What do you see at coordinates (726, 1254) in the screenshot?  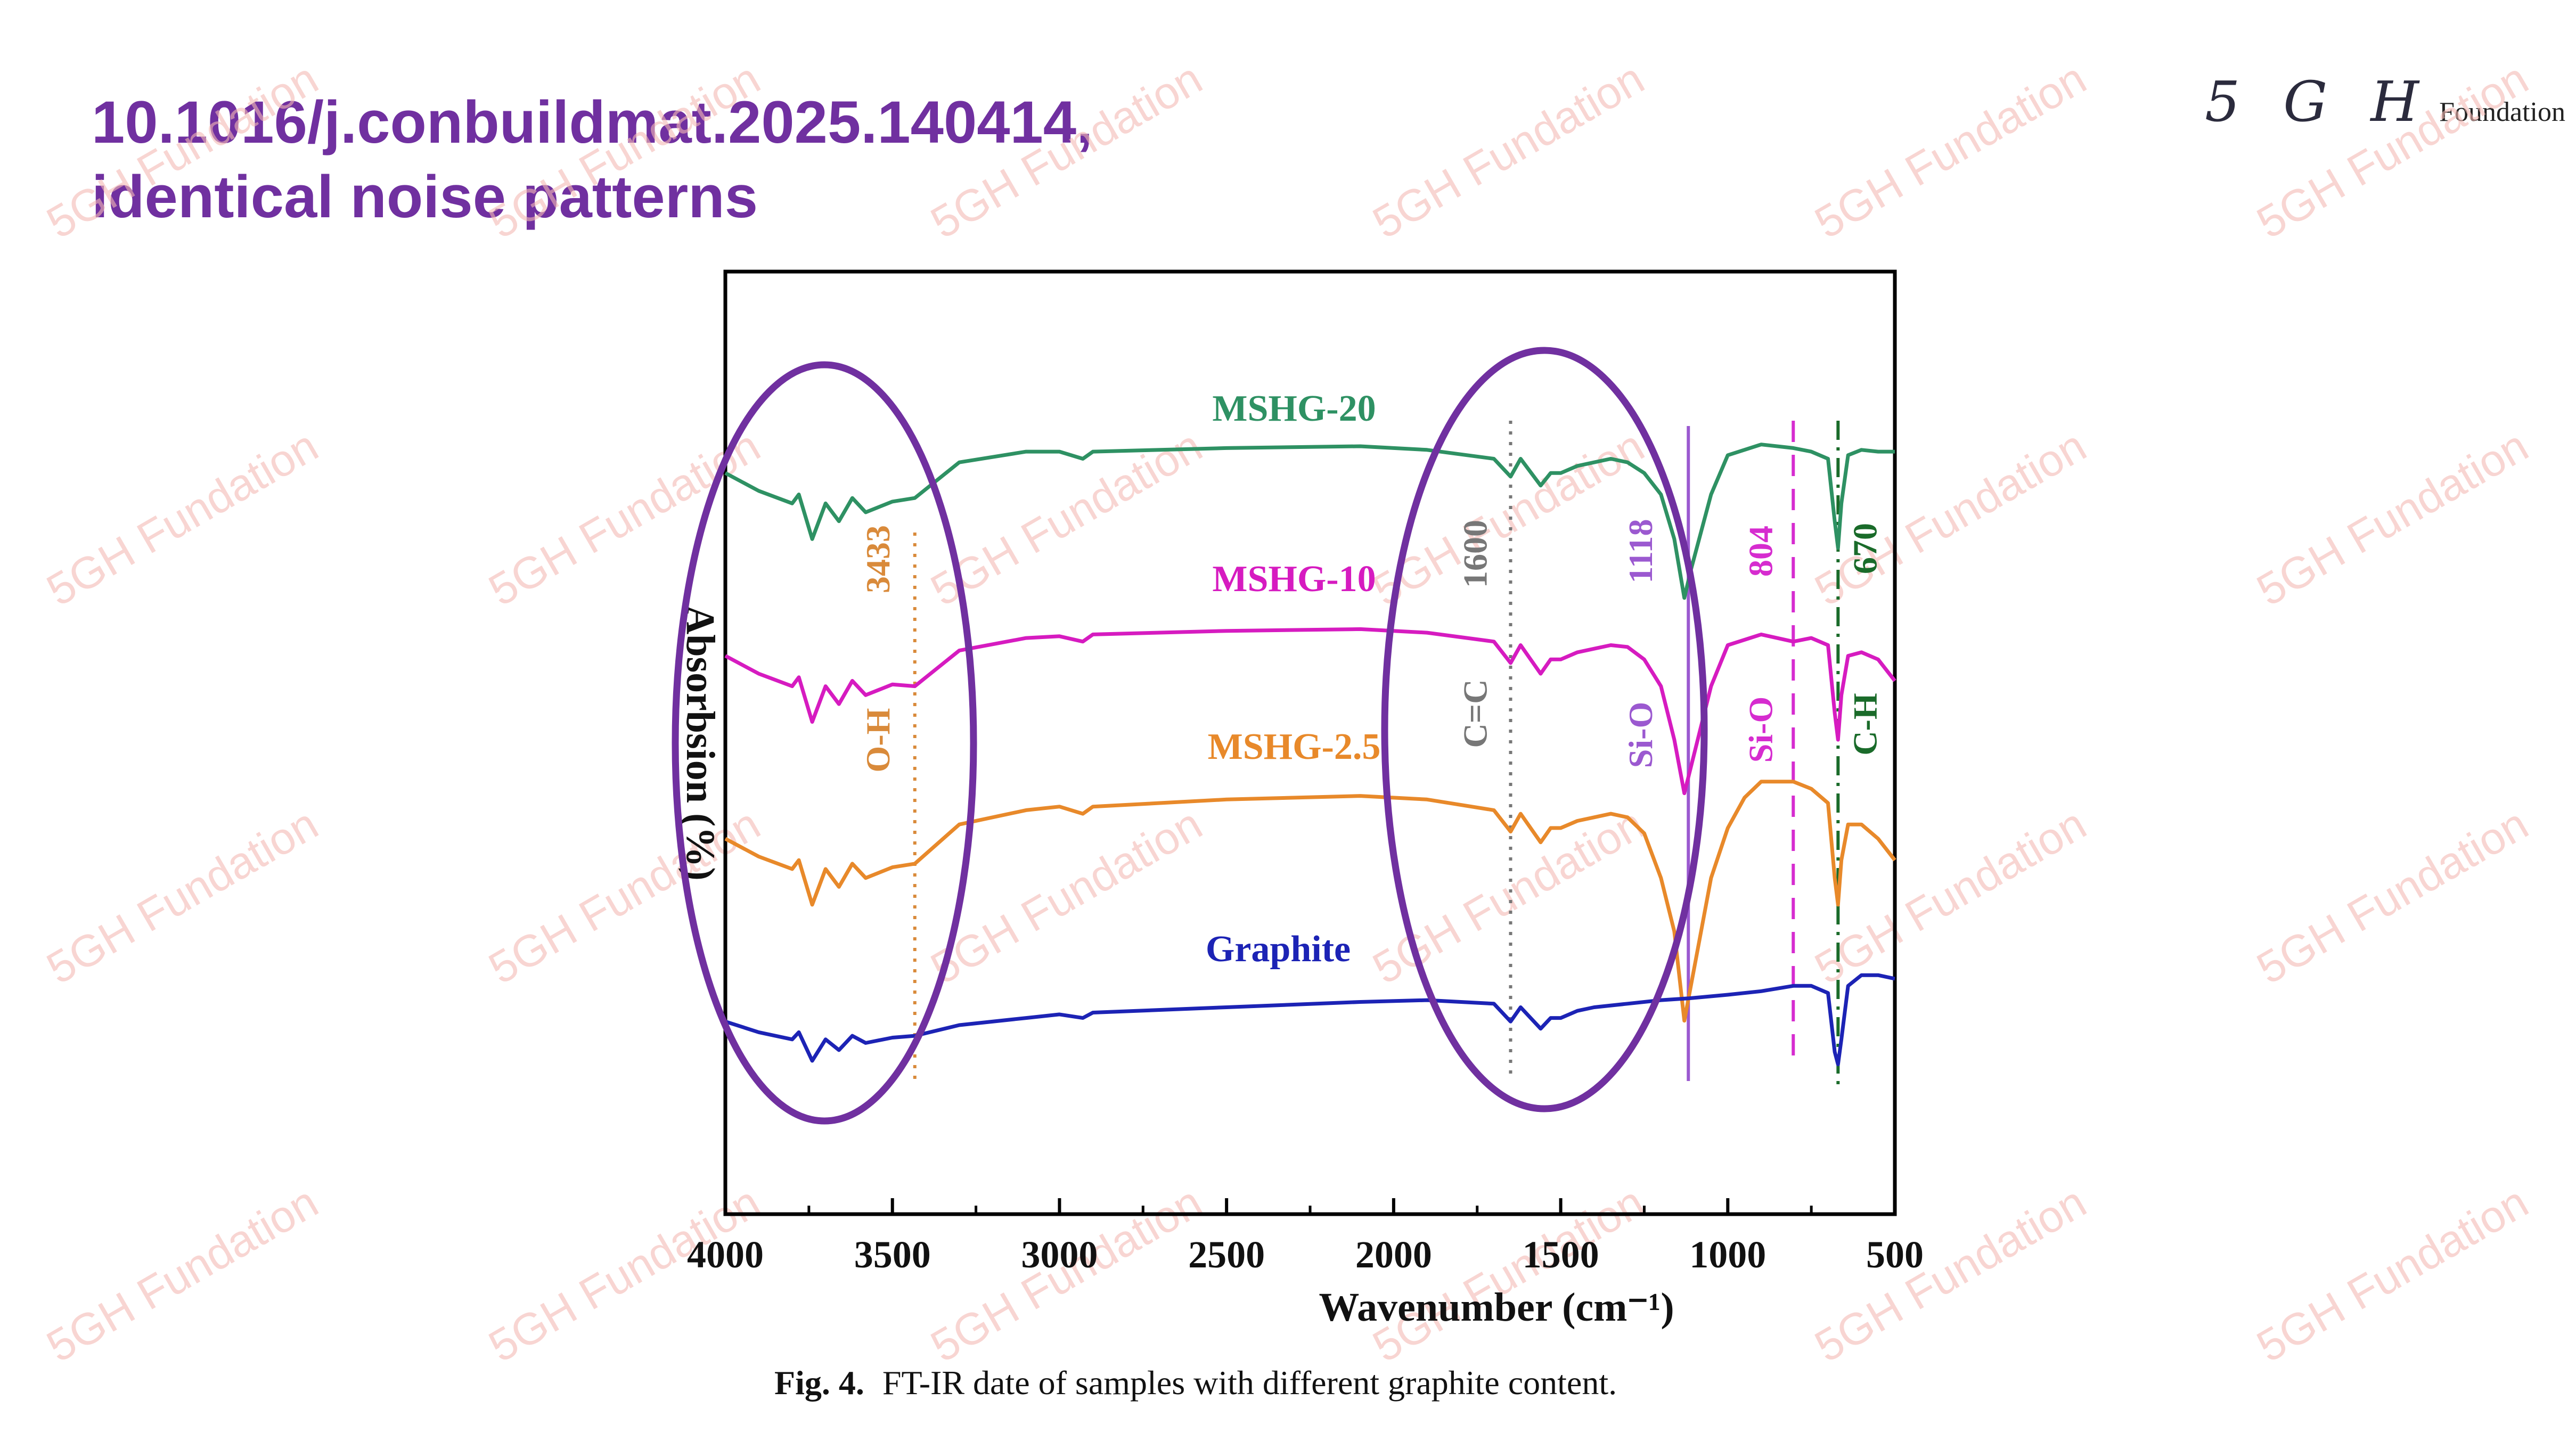 I see `x-tick-label: 4000` at bounding box center [726, 1254].